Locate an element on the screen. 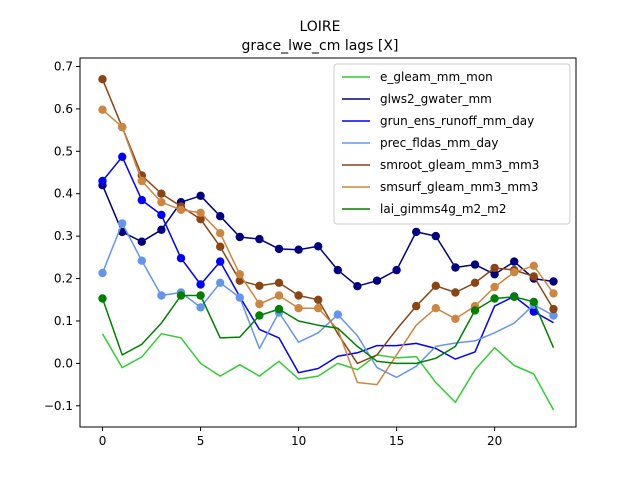 This screenshot has height=480, width=640. series-e_gleam_mm_mon is located at coordinates (328, 371).